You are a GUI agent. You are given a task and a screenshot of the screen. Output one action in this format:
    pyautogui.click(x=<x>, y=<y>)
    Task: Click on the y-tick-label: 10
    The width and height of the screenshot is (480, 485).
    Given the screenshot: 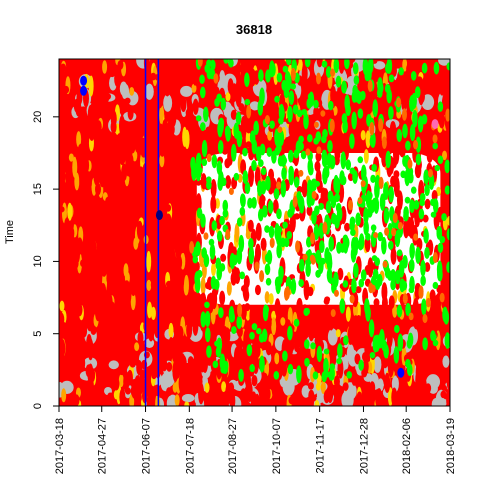 What is the action you would take?
    pyautogui.click(x=38, y=261)
    